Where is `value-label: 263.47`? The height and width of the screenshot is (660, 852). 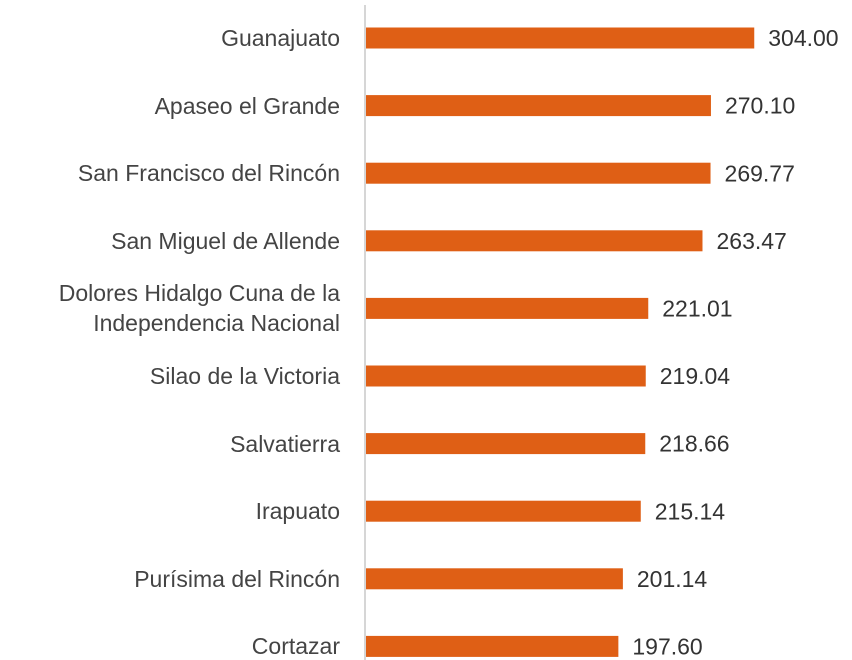 value-label: 263.47 is located at coordinates (751, 241).